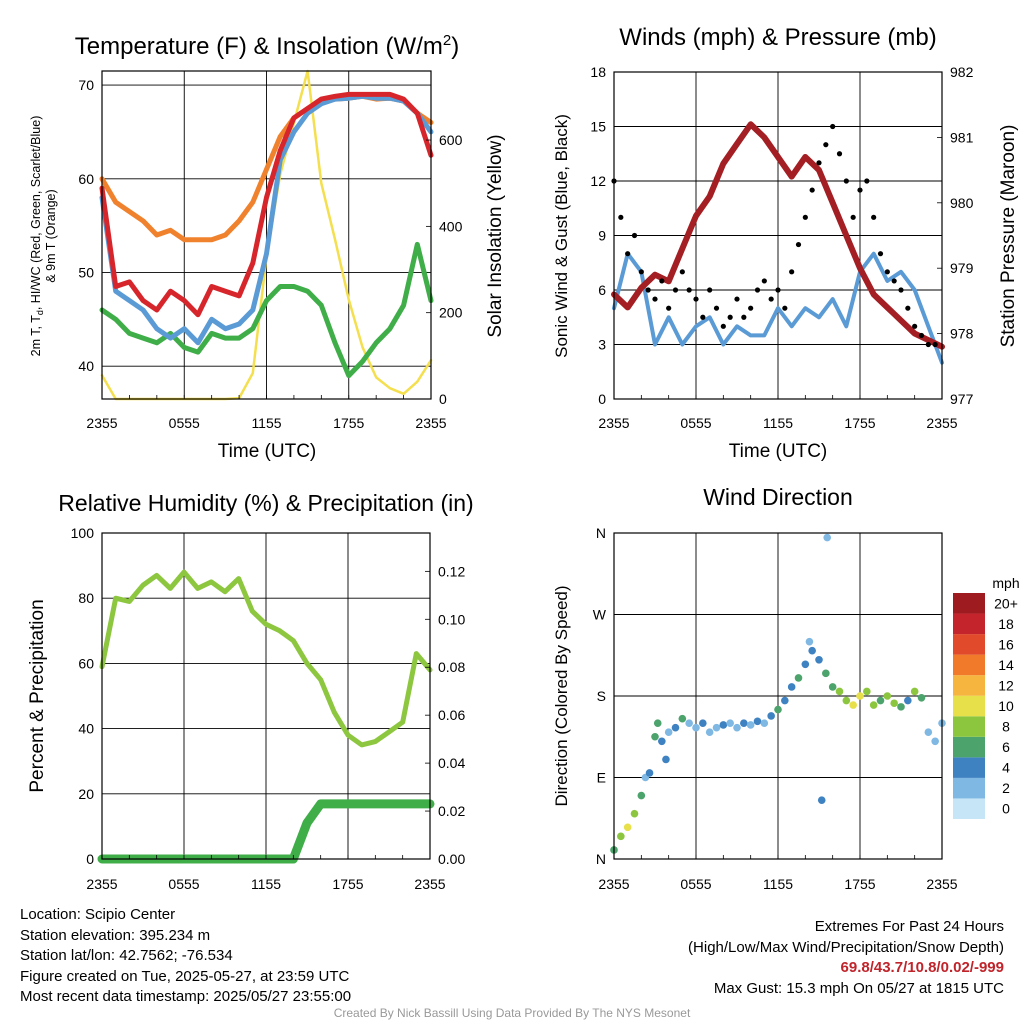  What do you see at coordinates (858, 988) in the screenshot?
I see `max-gust: Max Gust: 15.3 mph On 05/27 at 1815 UTC` at bounding box center [858, 988].